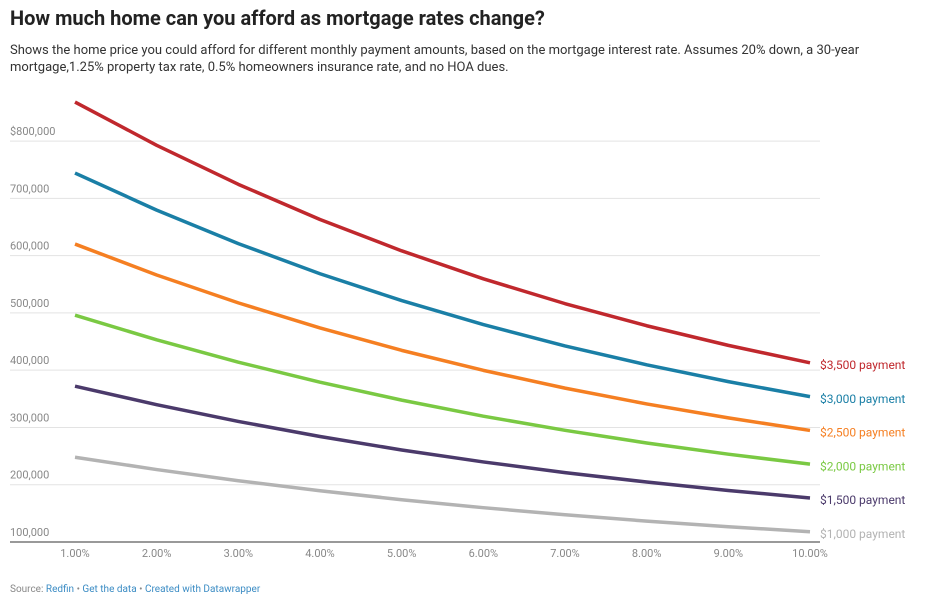  What do you see at coordinates (29, 188) in the screenshot?
I see `y-tick-label: 700,000` at bounding box center [29, 188].